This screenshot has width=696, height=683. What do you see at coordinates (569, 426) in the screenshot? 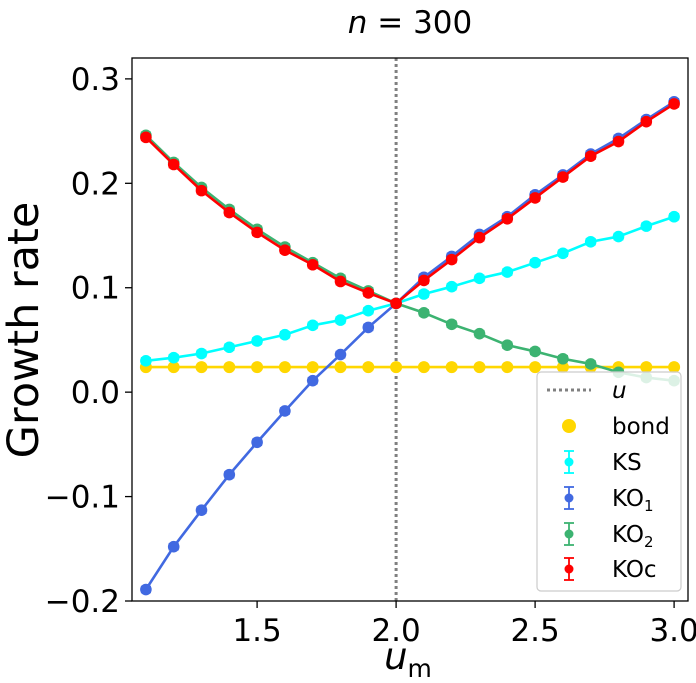
I see `legend-marker-bond` at bounding box center [569, 426].